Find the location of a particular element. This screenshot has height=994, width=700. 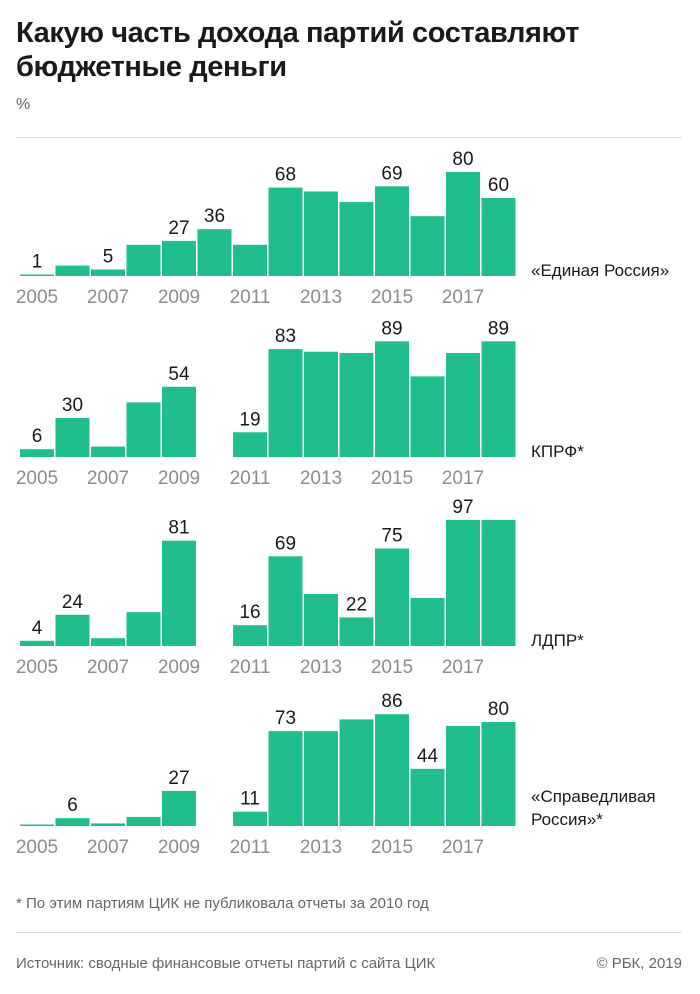

data-label-2005: 4 is located at coordinates (37, 628).